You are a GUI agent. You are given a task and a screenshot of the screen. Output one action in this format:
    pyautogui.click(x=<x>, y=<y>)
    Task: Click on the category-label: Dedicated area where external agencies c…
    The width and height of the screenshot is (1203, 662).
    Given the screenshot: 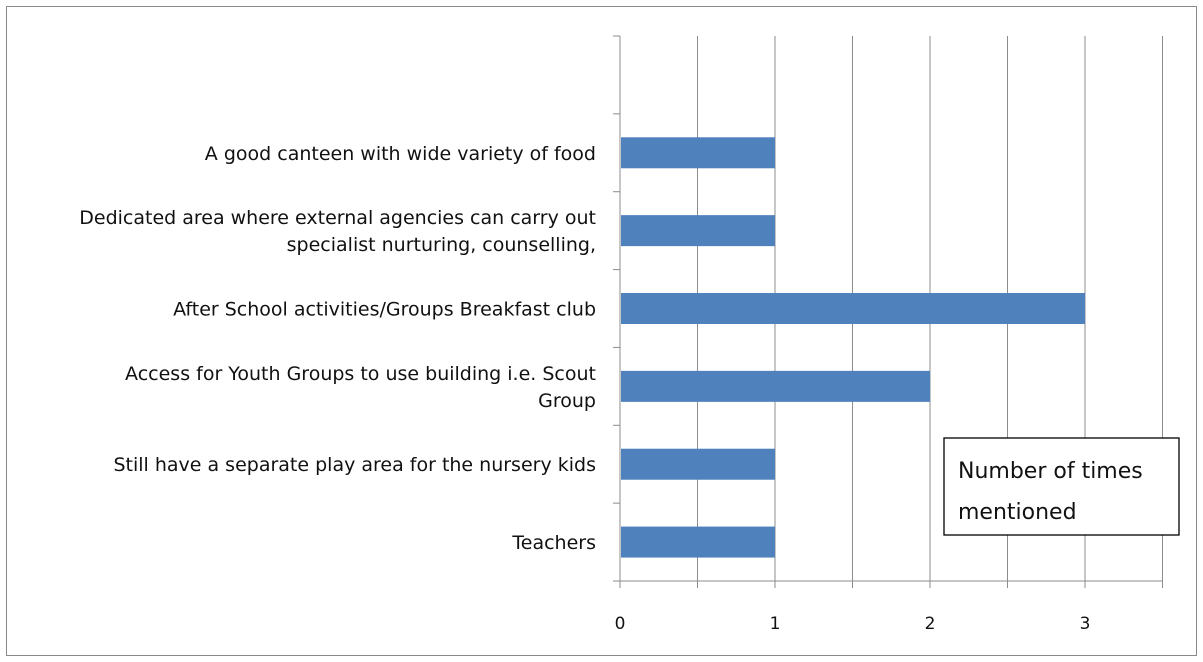 What is the action you would take?
    pyautogui.click(x=337, y=218)
    